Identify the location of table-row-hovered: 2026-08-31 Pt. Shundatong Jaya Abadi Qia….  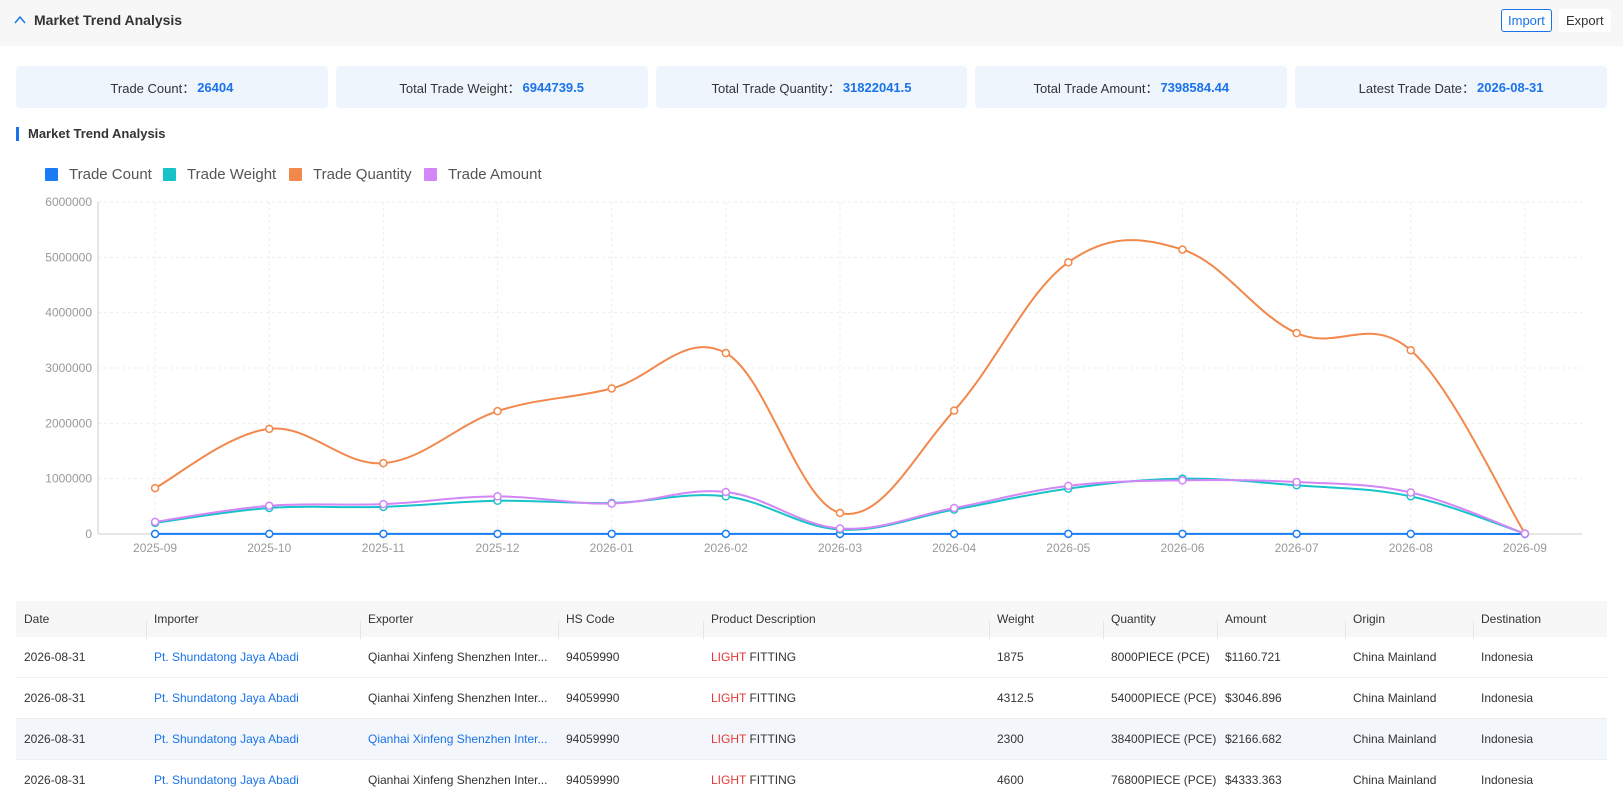
(811, 739).